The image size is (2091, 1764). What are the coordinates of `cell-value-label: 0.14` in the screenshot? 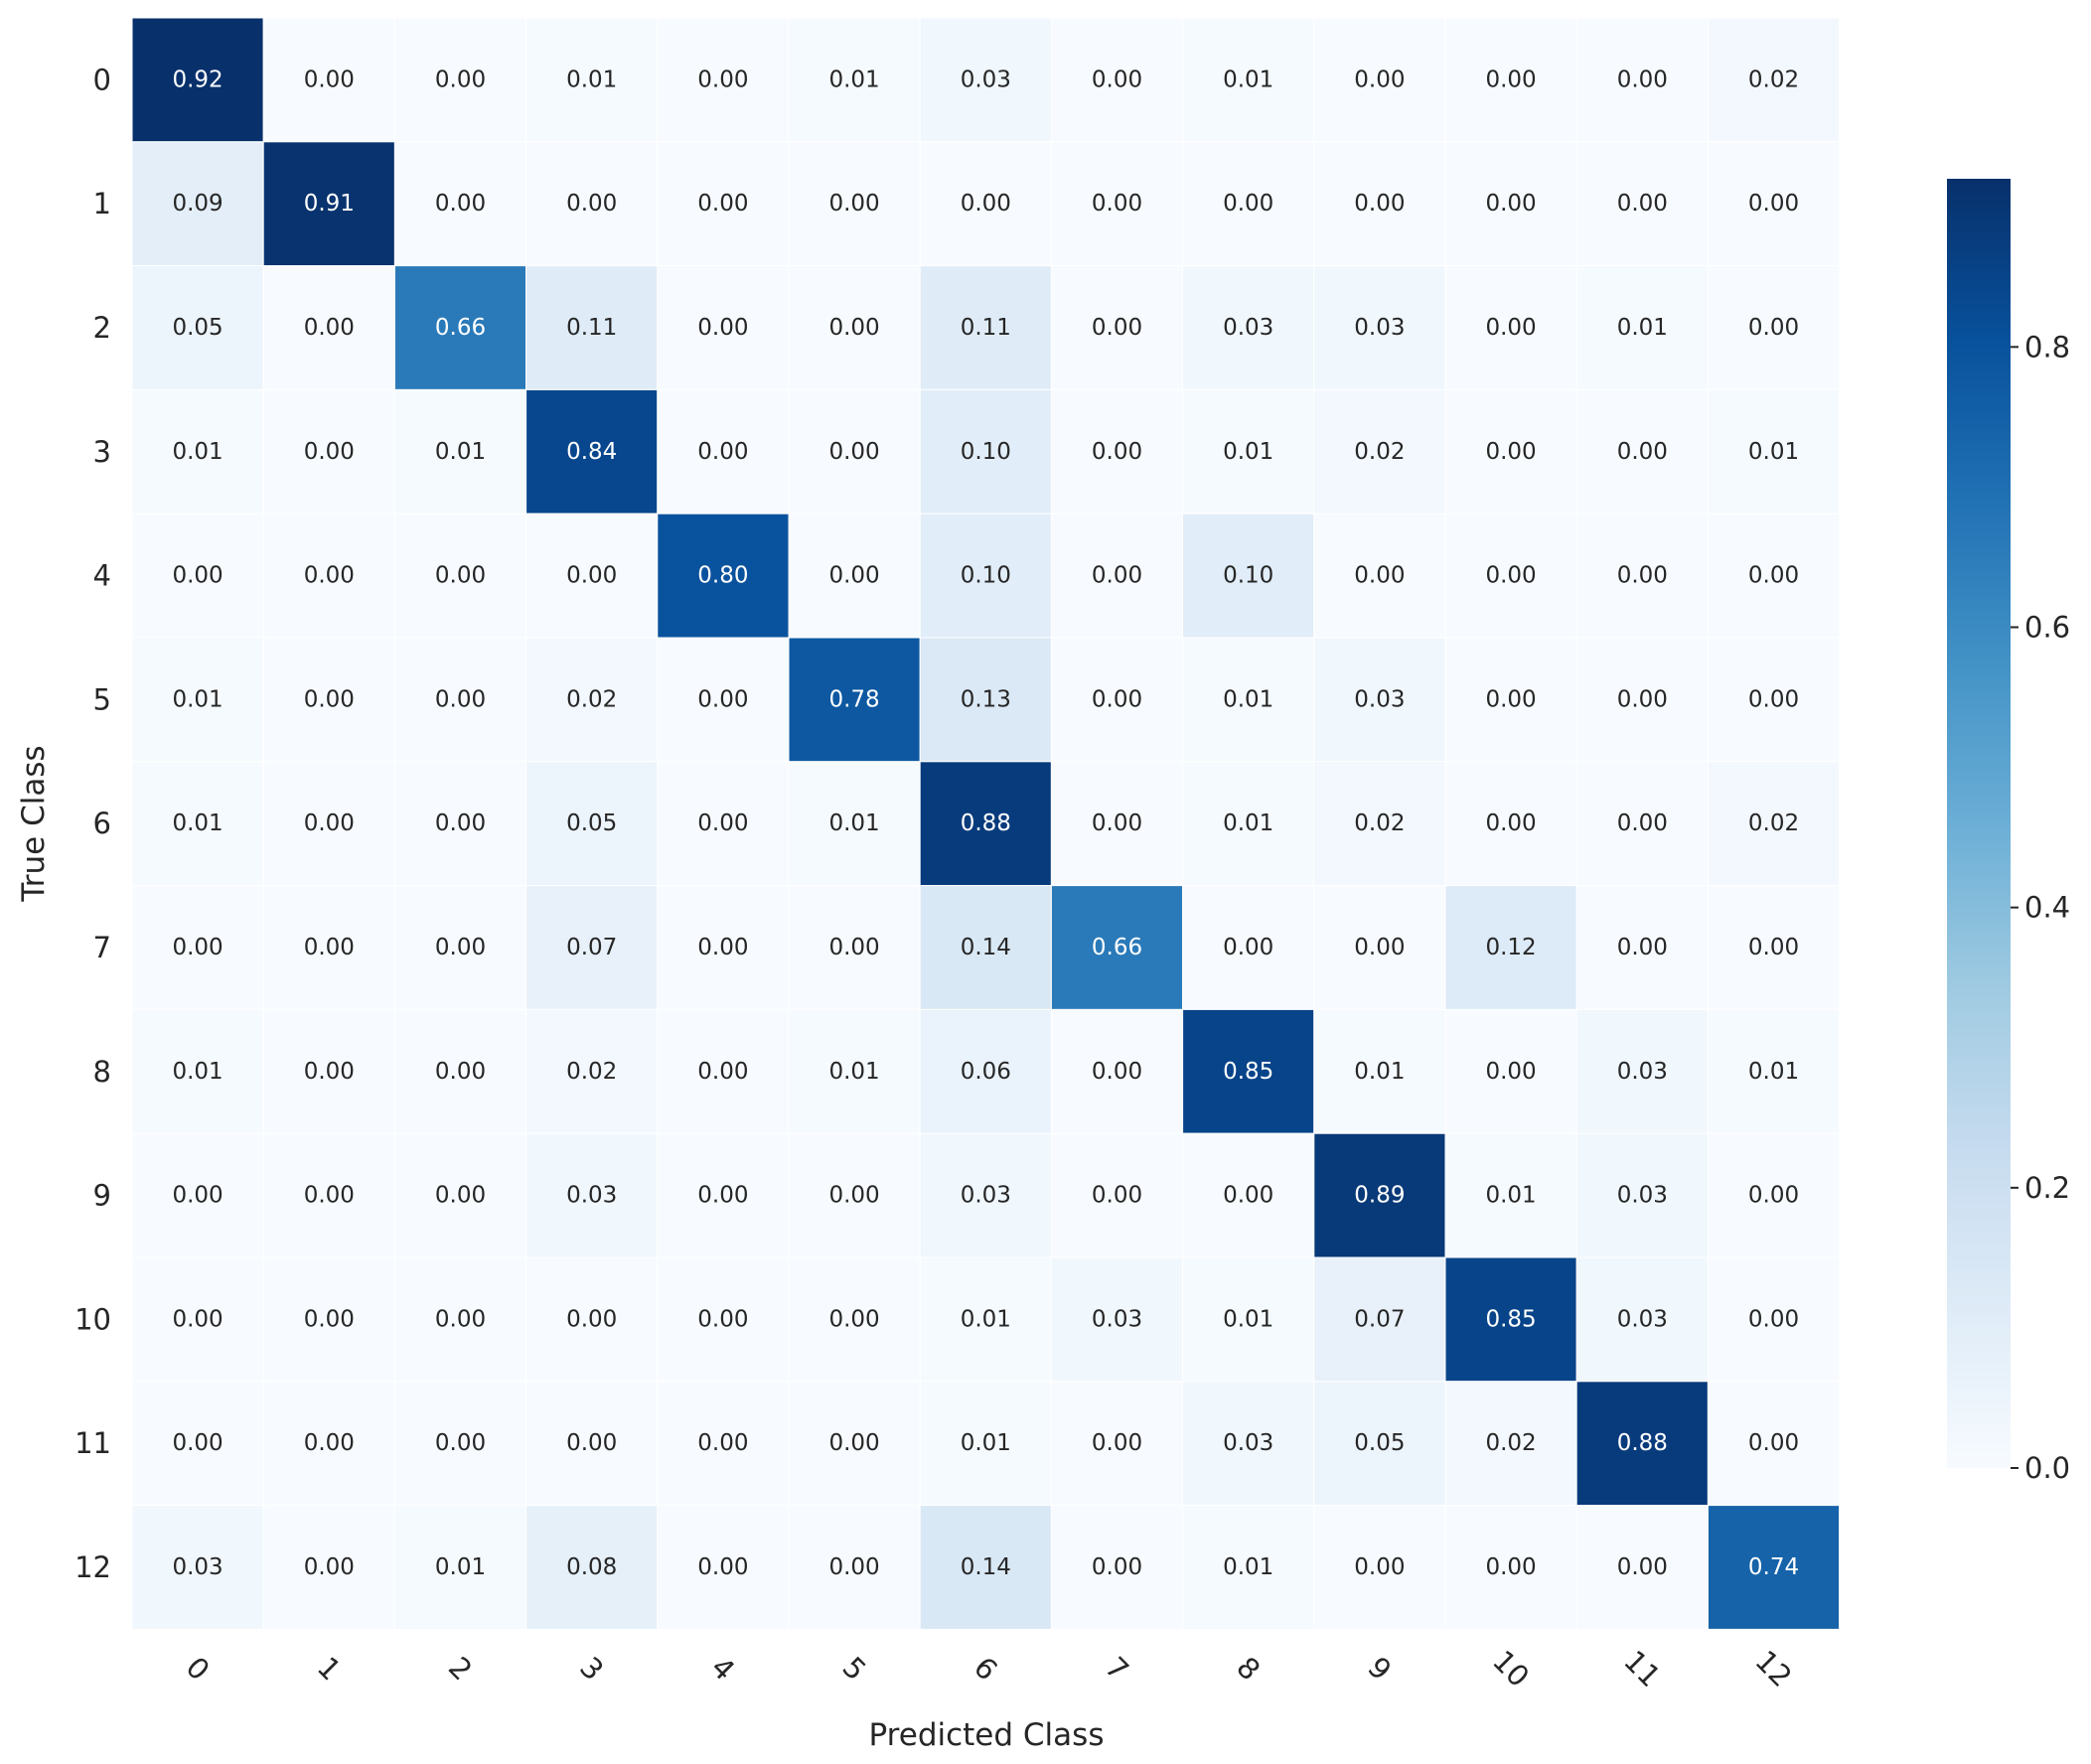 It's located at (986, 1567).